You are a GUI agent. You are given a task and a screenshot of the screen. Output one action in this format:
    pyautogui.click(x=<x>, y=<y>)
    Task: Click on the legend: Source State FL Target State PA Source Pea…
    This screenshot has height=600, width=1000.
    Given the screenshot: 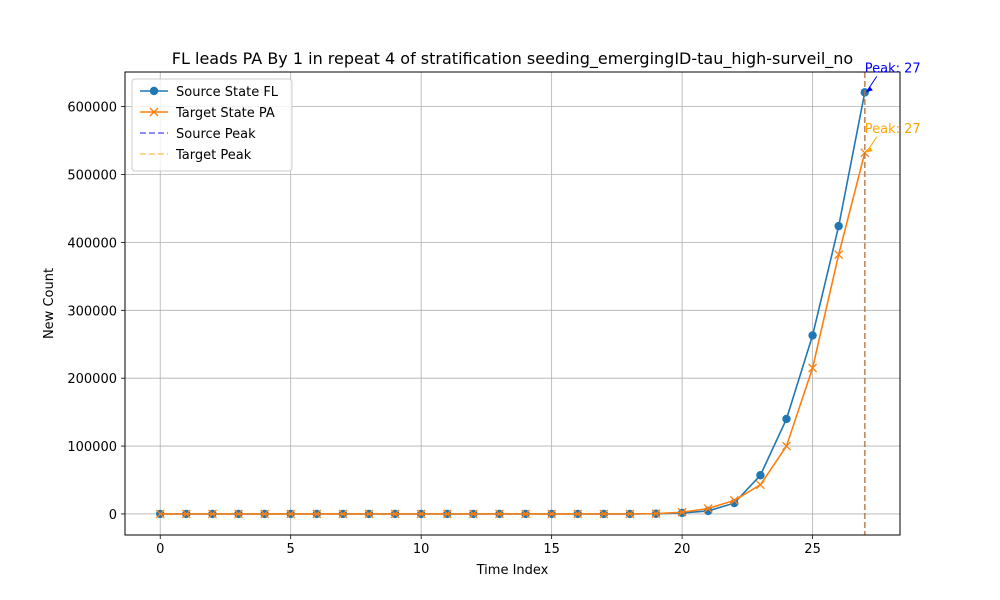 What is the action you would take?
    pyautogui.click(x=212, y=125)
    